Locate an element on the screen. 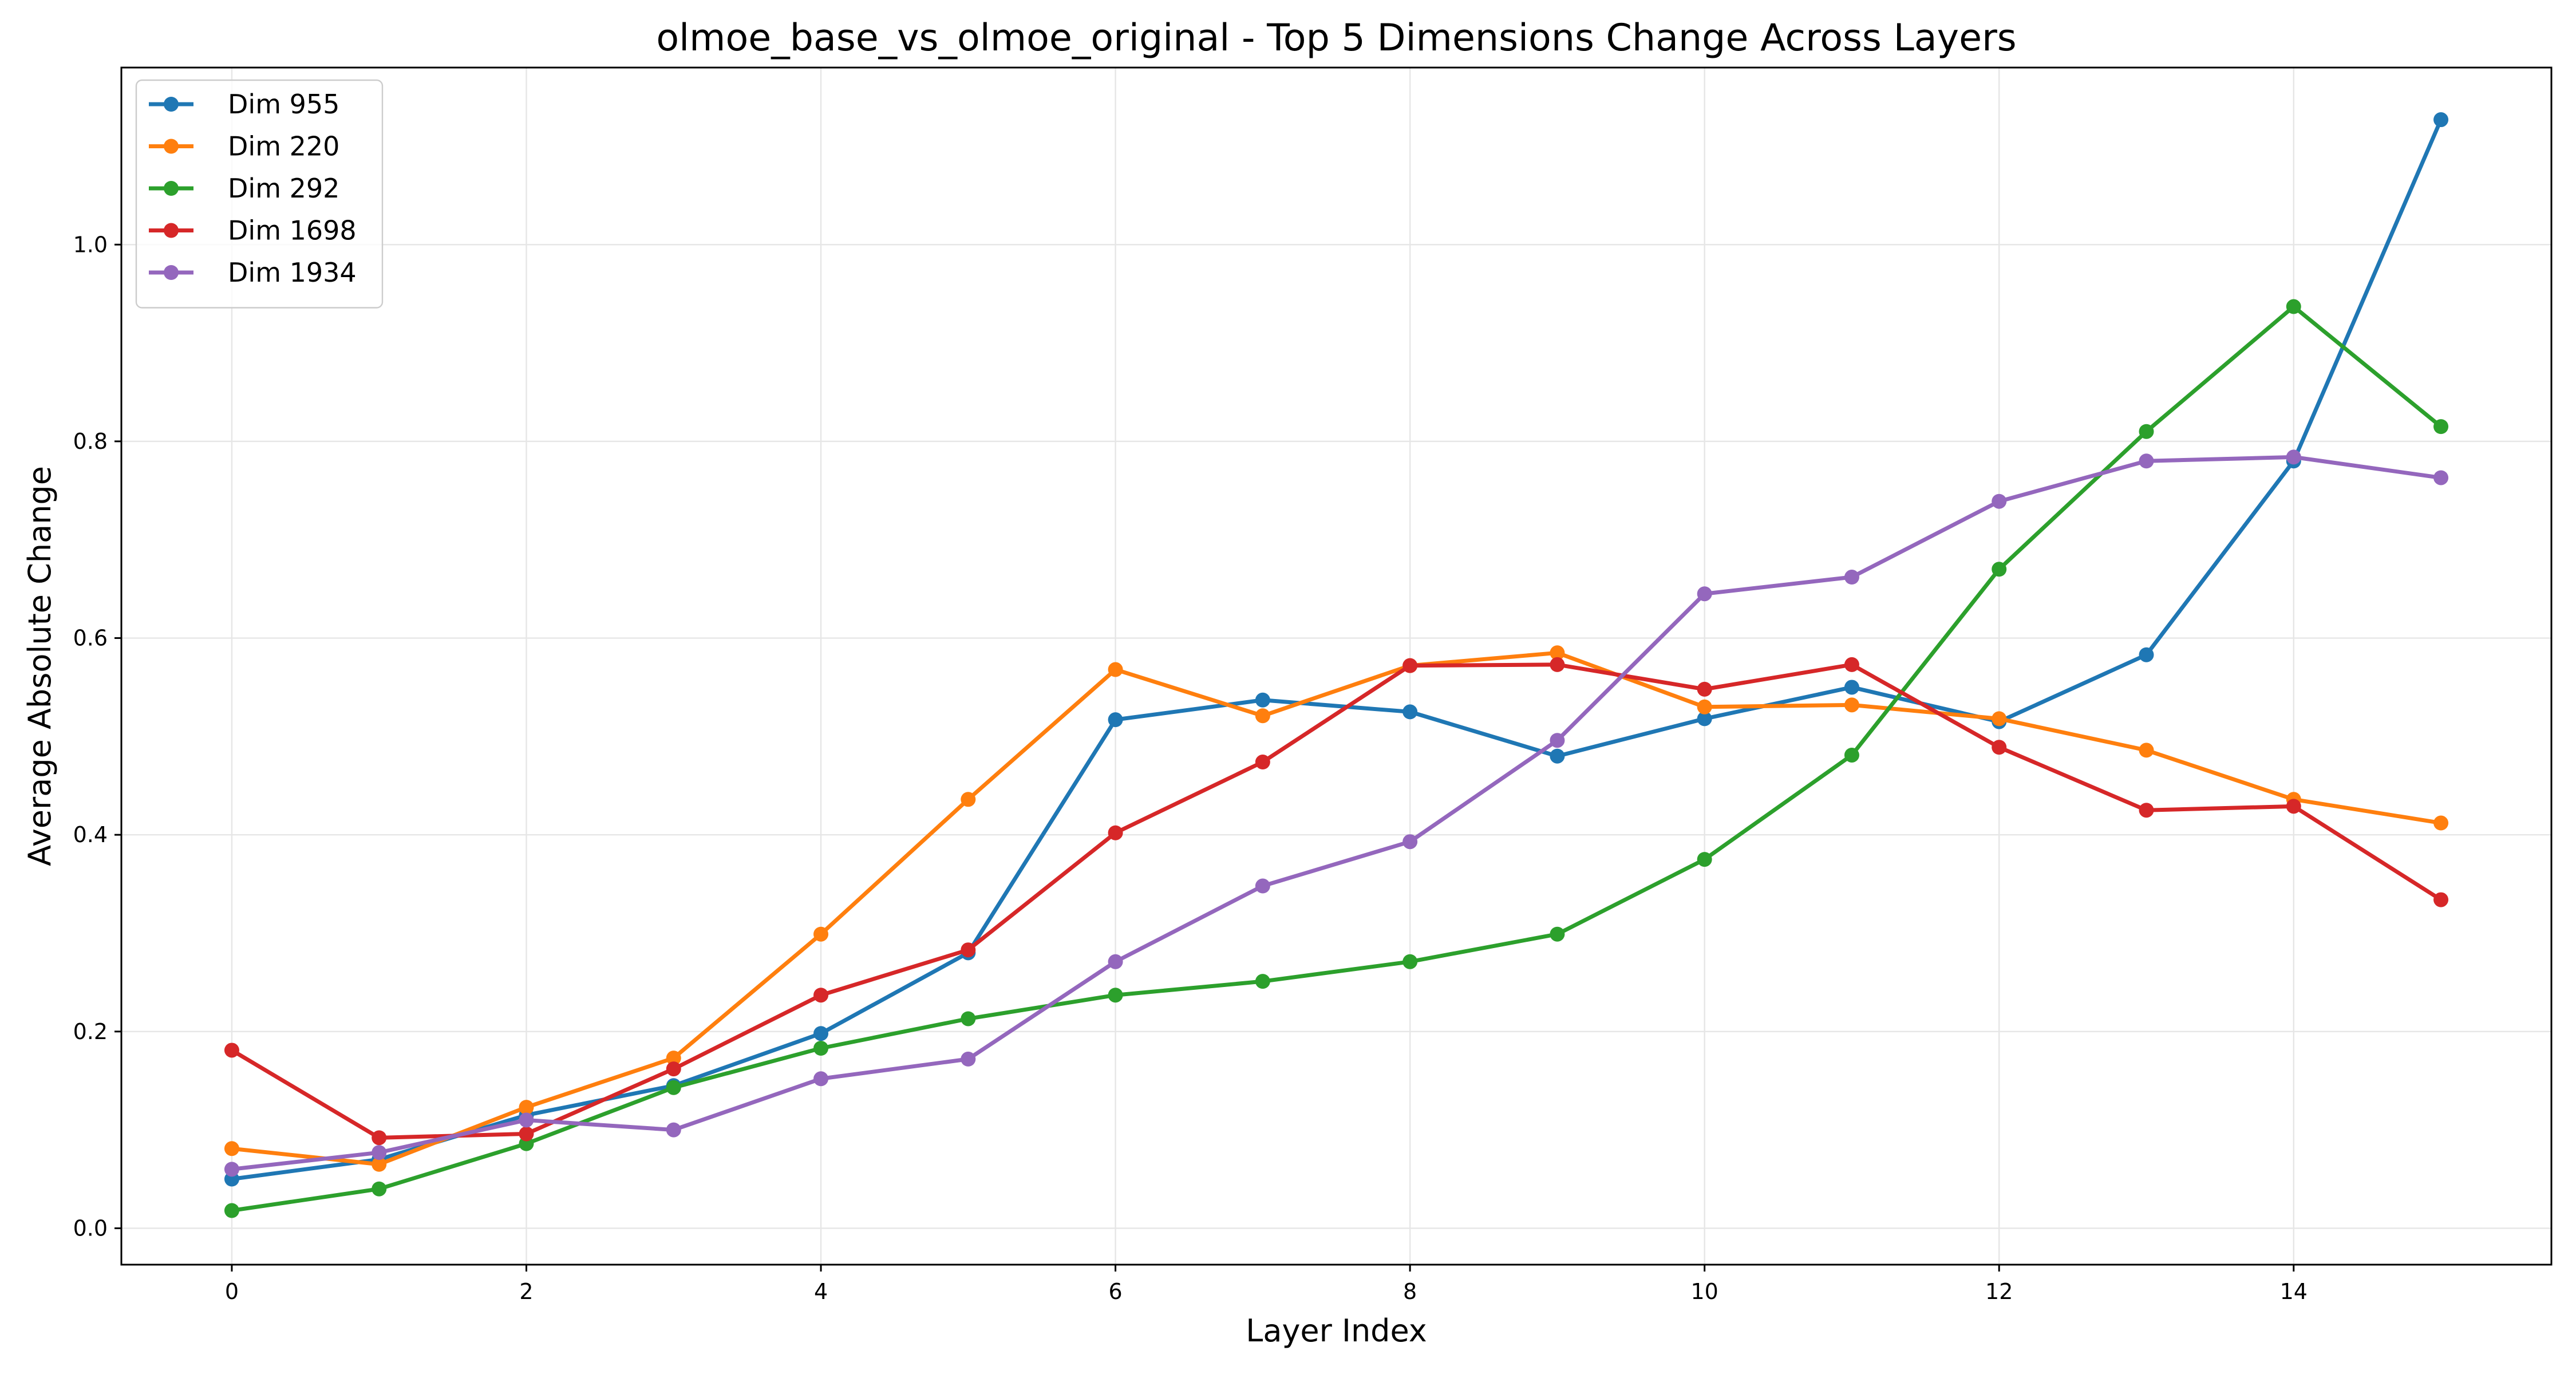  legend-item: Dim 1698 is located at coordinates (253, 231).